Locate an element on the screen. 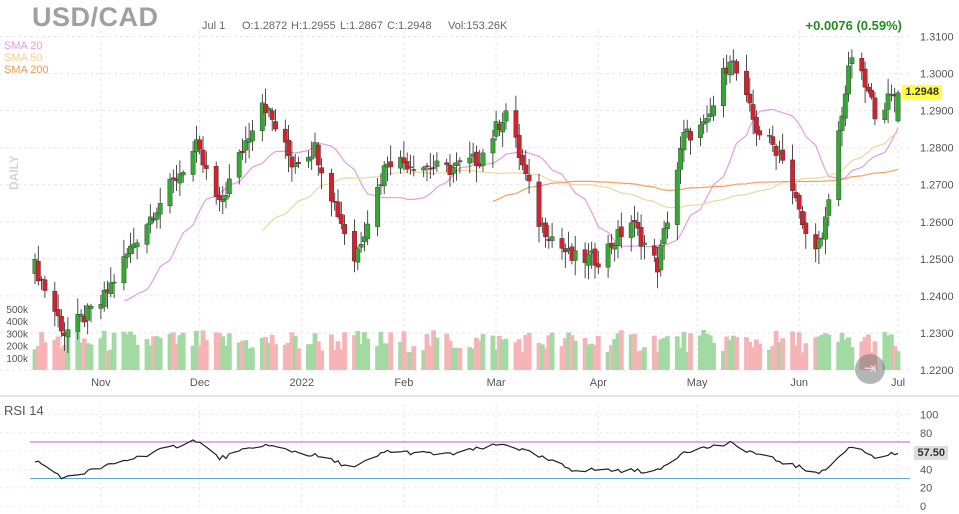 This screenshot has height=514, width=959. date-tick-label: Jun is located at coordinates (799, 383).